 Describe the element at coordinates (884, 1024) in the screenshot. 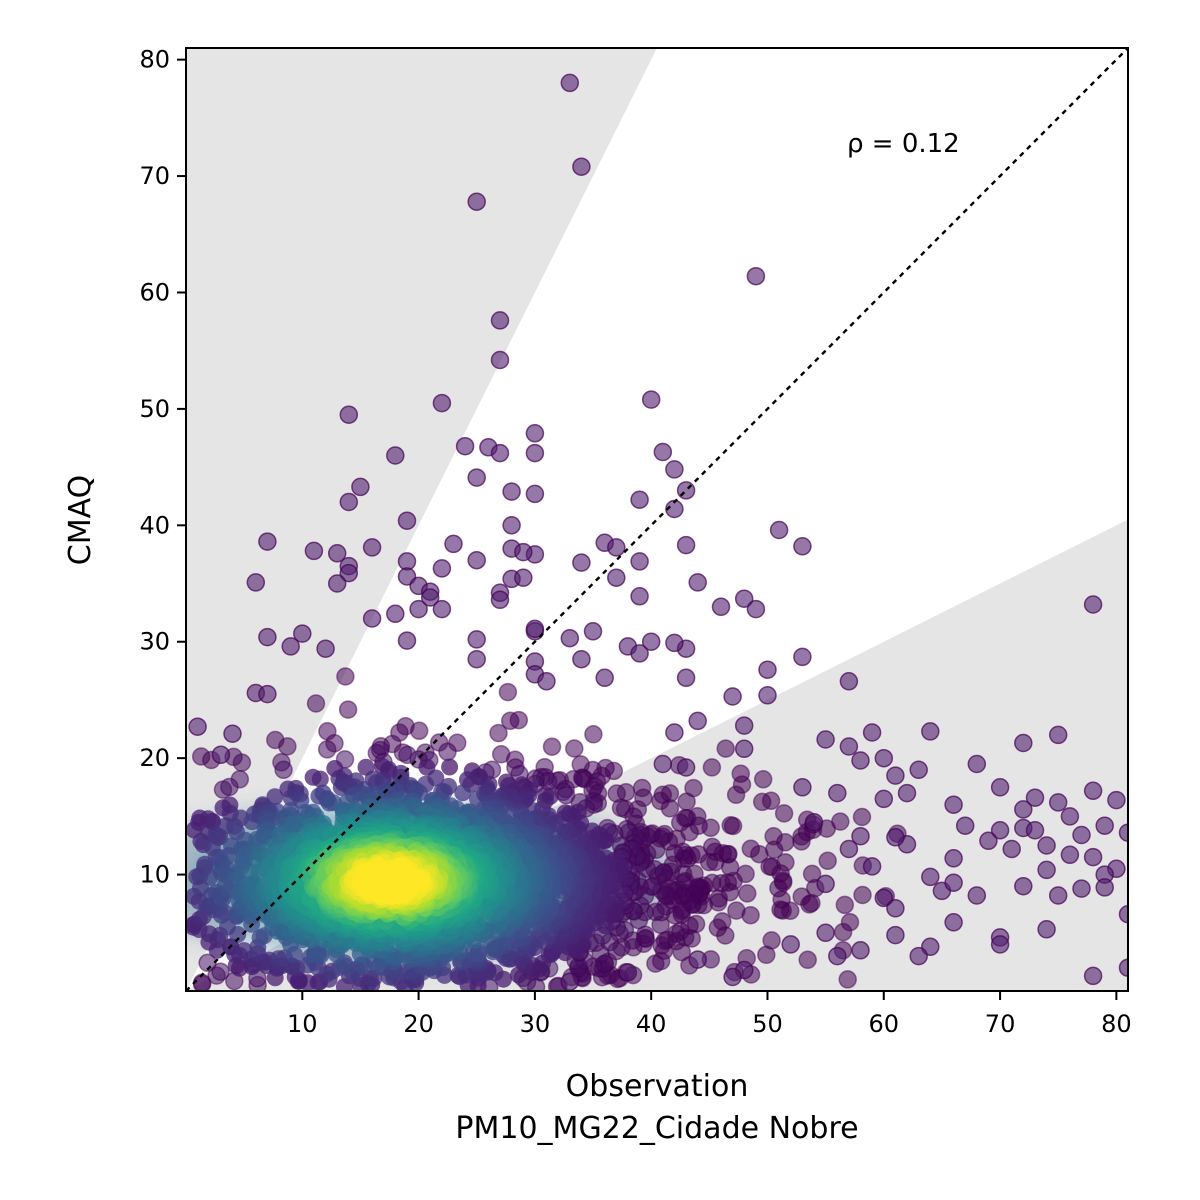

I see `x-tick-label: 60` at that location.